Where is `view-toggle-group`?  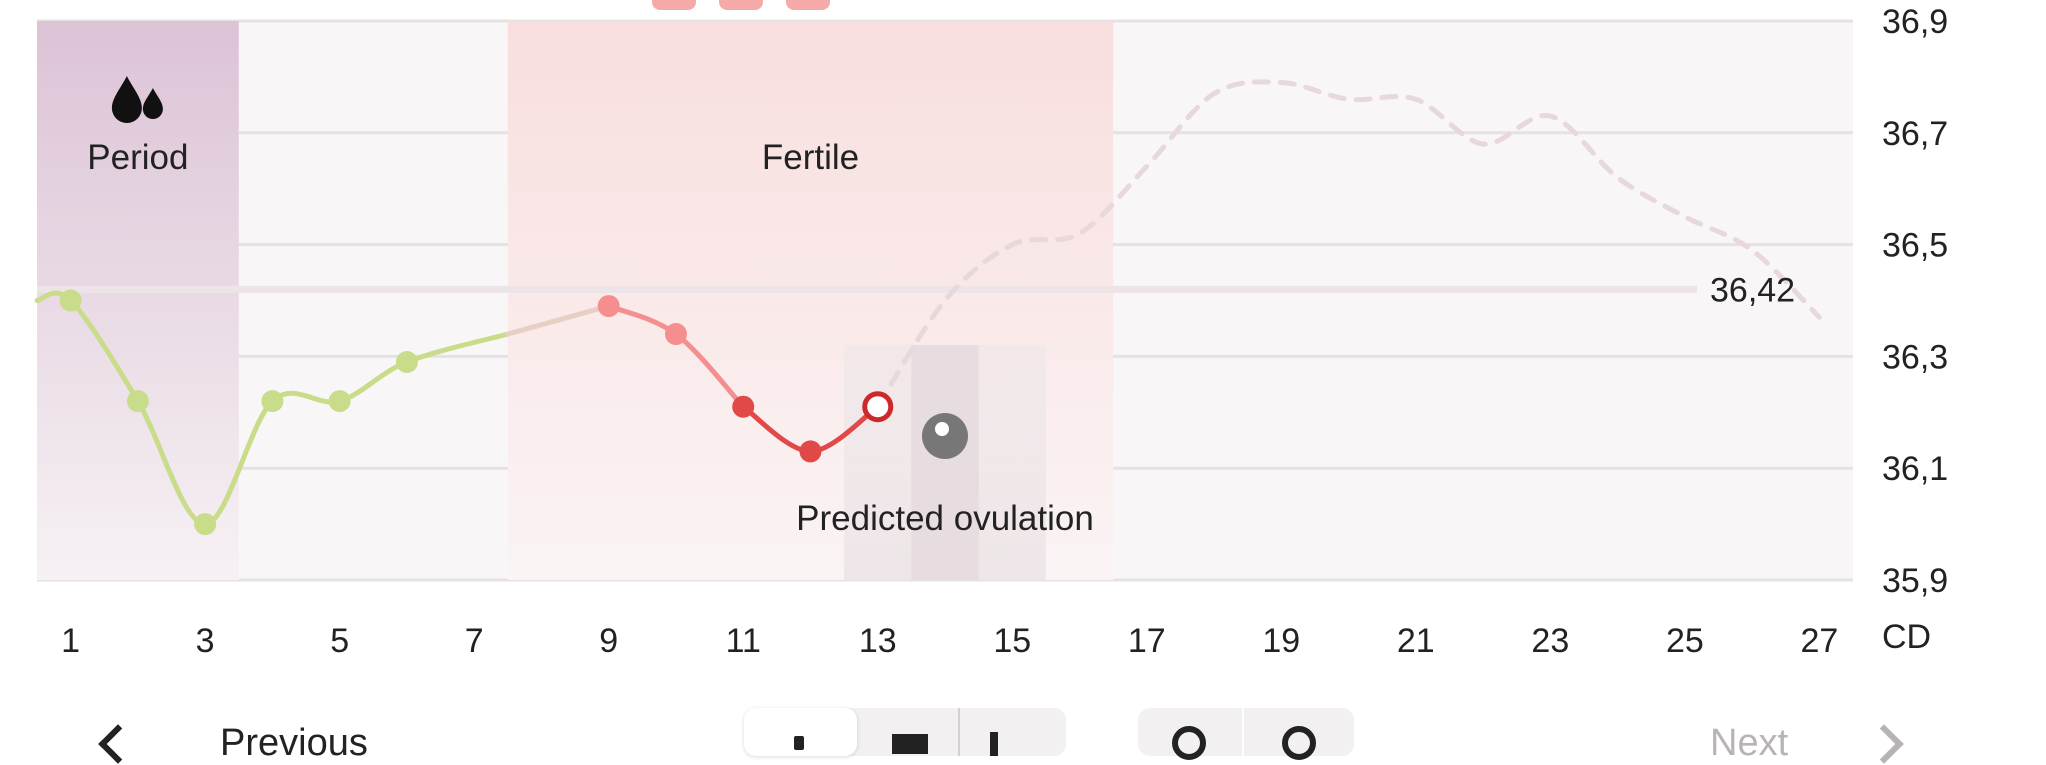 view-toggle-group is located at coordinates (905, 732).